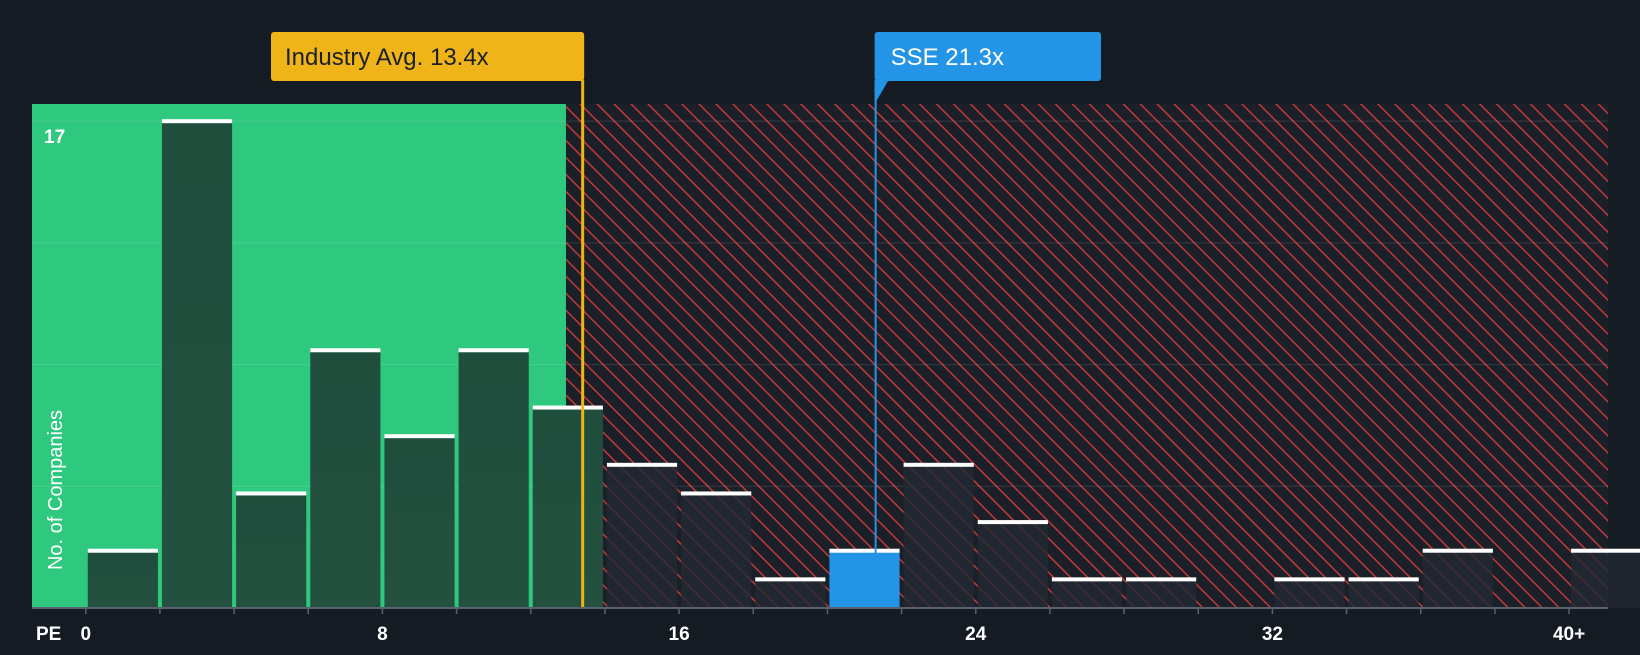  I want to click on x-tick-label: 8, so click(382, 634).